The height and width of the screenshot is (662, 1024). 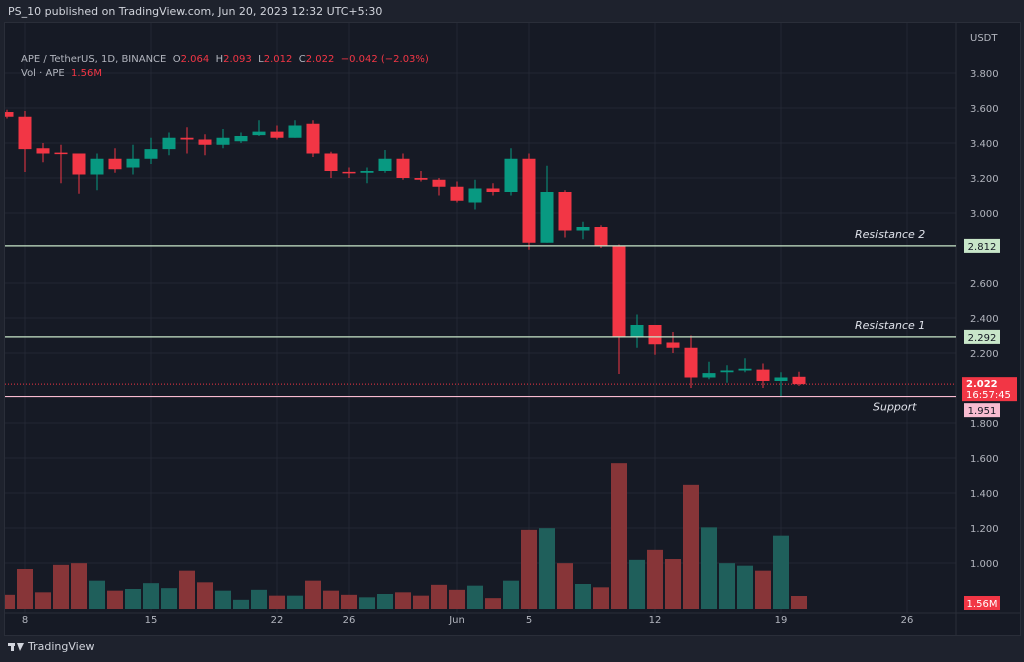 What do you see at coordinates (984, 284) in the screenshot?
I see `price-tick-label: 2.600` at bounding box center [984, 284].